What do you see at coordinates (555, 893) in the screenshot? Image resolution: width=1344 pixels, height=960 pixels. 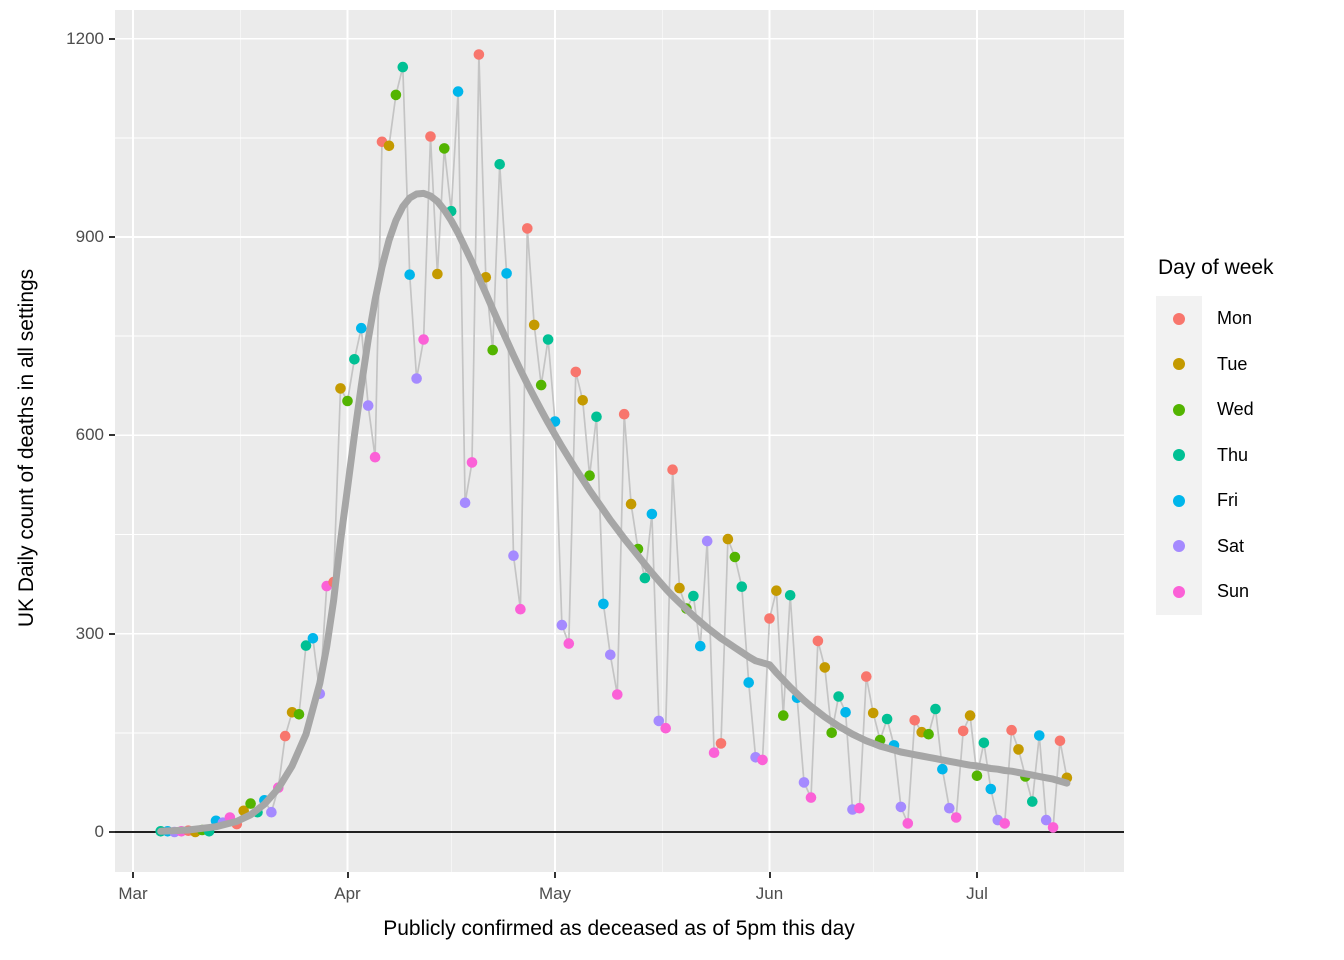 I see `x-tick-label: May` at bounding box center [555, 893].